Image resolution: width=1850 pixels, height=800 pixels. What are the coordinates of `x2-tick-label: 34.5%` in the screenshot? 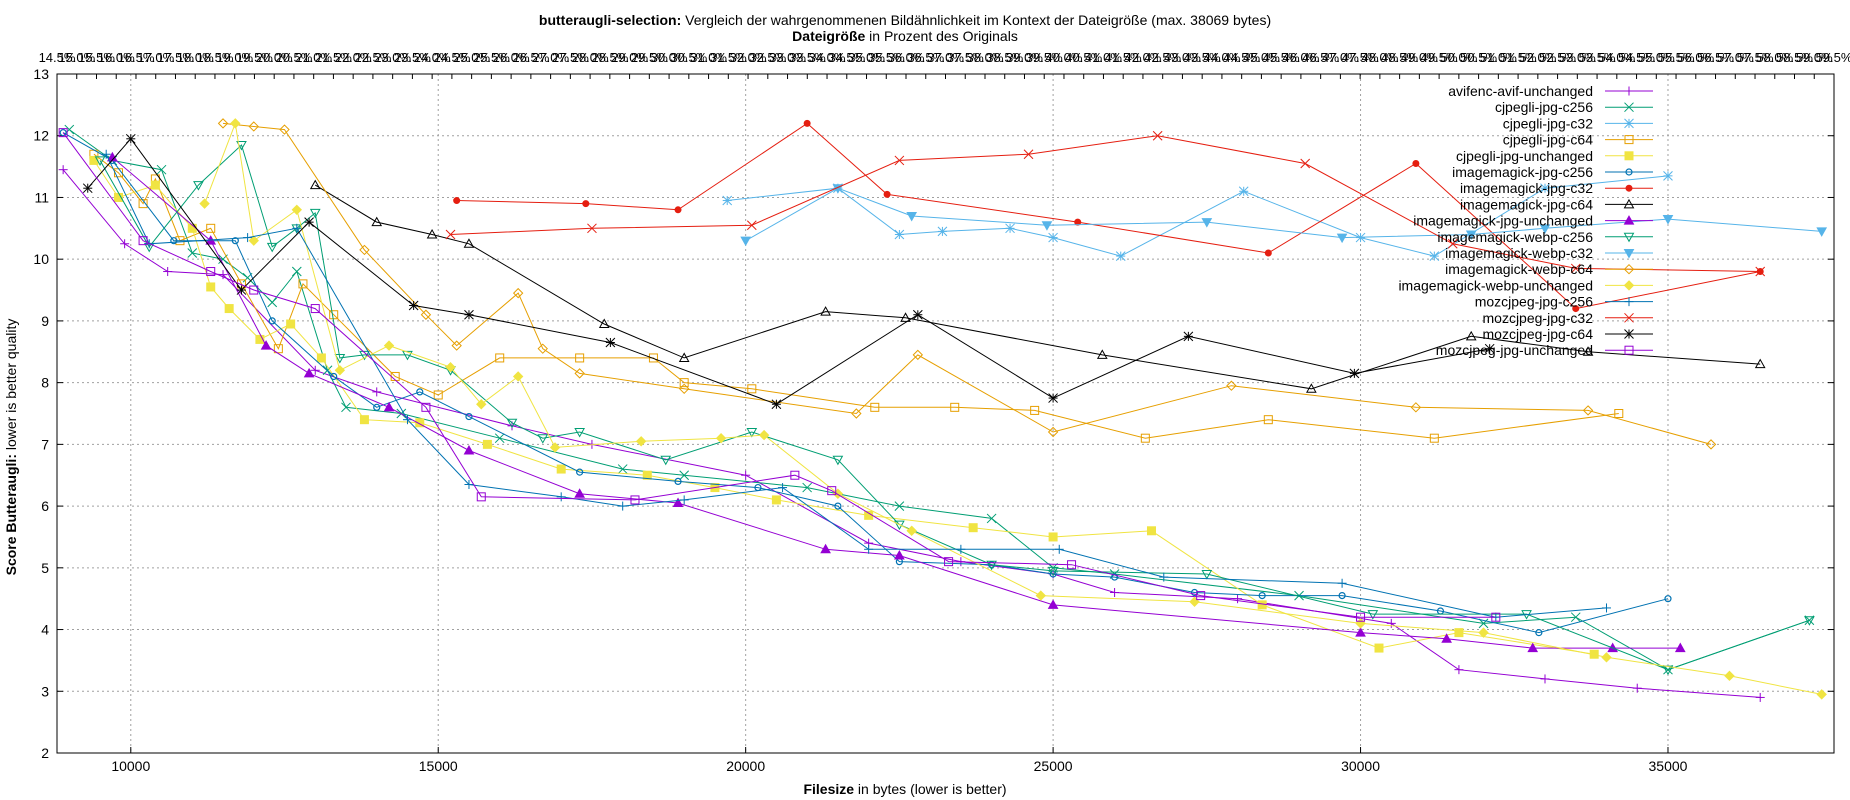 It's located at (846, 57).